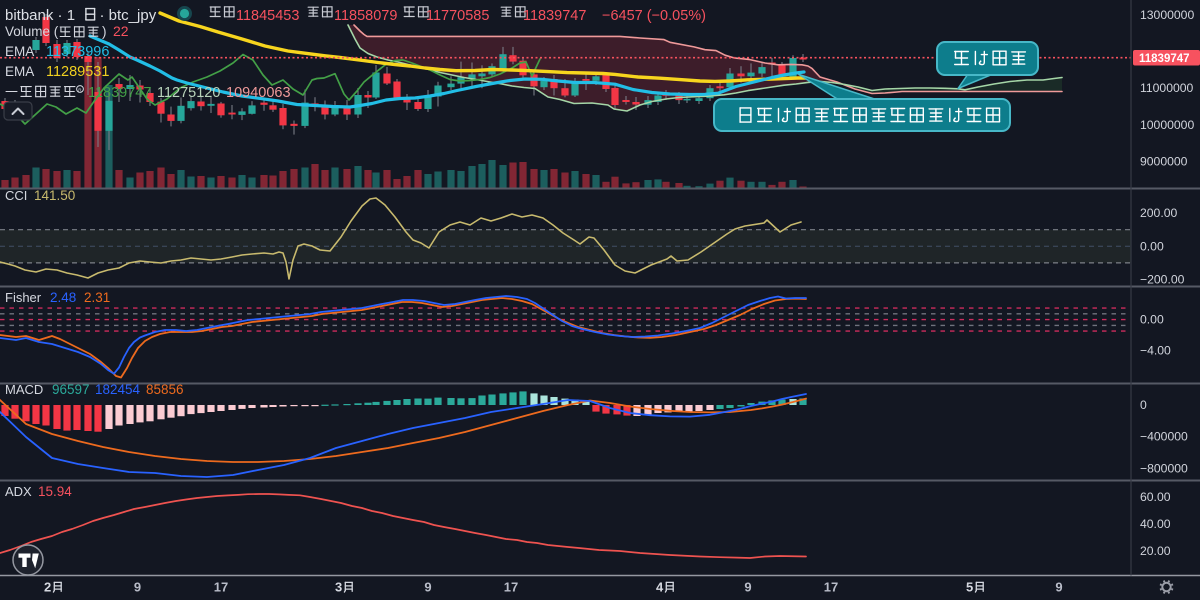  Describe the element at coordinates (47, 587) in the screenshot. I see `svg-text: 2` at that location.